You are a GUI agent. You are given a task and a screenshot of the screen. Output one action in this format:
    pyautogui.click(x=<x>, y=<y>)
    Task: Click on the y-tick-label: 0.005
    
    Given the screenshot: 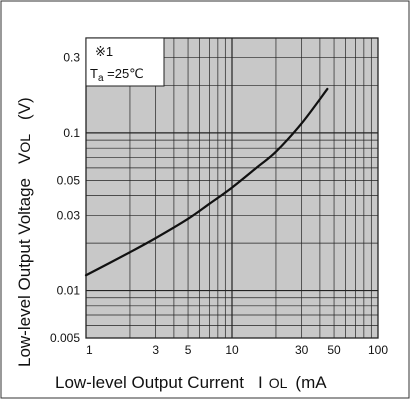 What is the action you would take?
    pyautogui.click(x=65, y=338)
    